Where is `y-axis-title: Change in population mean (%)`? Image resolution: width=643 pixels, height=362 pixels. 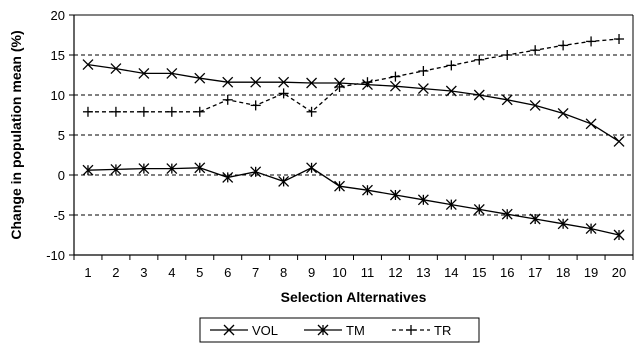
y-axis-title: Change in population mean (%) is located at coordinates (16, 134).